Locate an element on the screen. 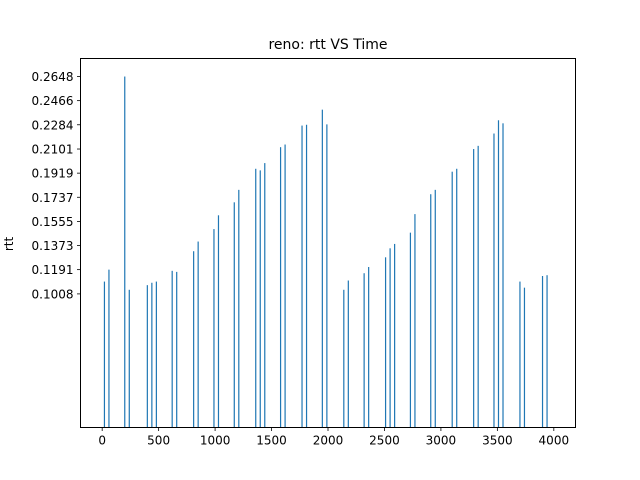 Image resolution: width=640 pixels, height=480 pixels. y-axis-label: rtt is located at coordinates (9, 244).